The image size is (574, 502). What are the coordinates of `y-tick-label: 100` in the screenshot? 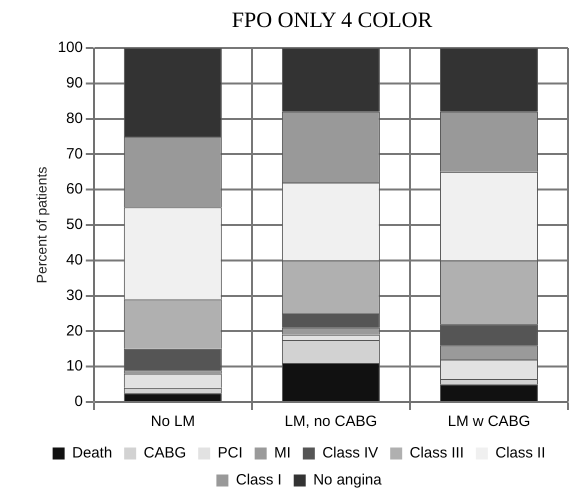 It's located at (70, 47).